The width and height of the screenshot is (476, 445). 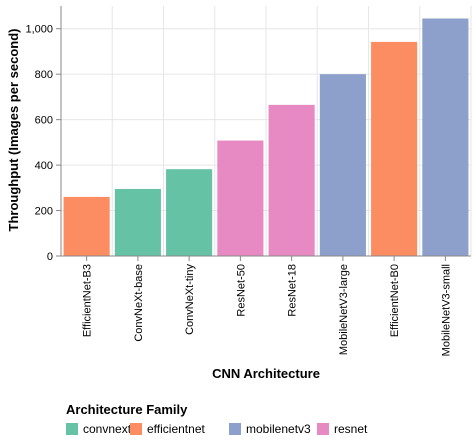 What do you see at coordinates (137, 222) in the screenshot?
I see `bar-convnext-base` at bounding box center [137, 222].